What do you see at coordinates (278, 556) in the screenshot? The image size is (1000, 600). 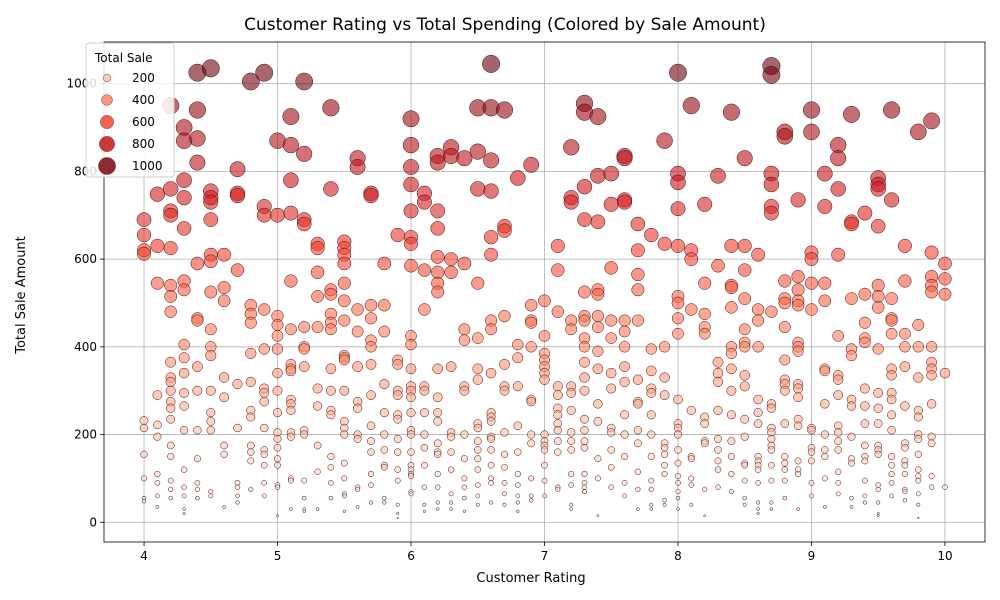 I see `x-tick-label: 5` at bounding box center [278, 556].